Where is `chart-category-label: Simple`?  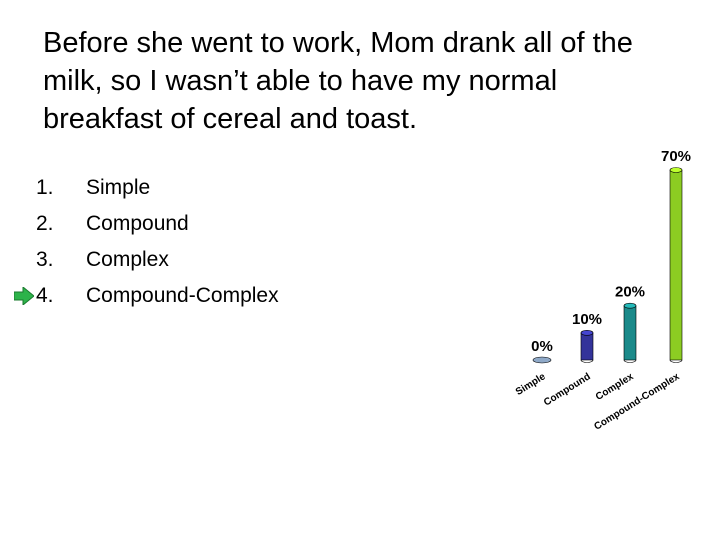 chart-category-label: Simple is located at coordinates (531, 384).